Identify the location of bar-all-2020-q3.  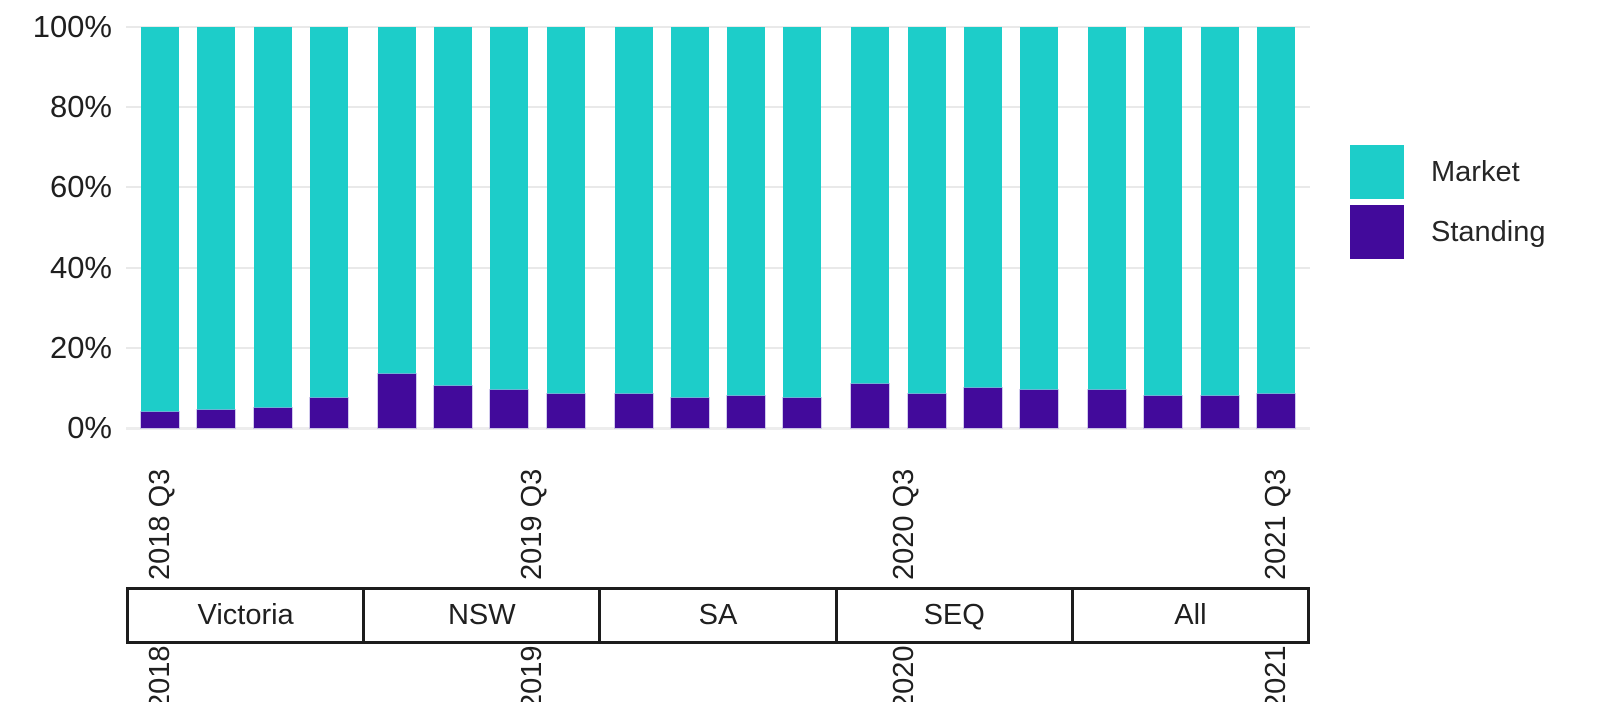
(1219, 227).